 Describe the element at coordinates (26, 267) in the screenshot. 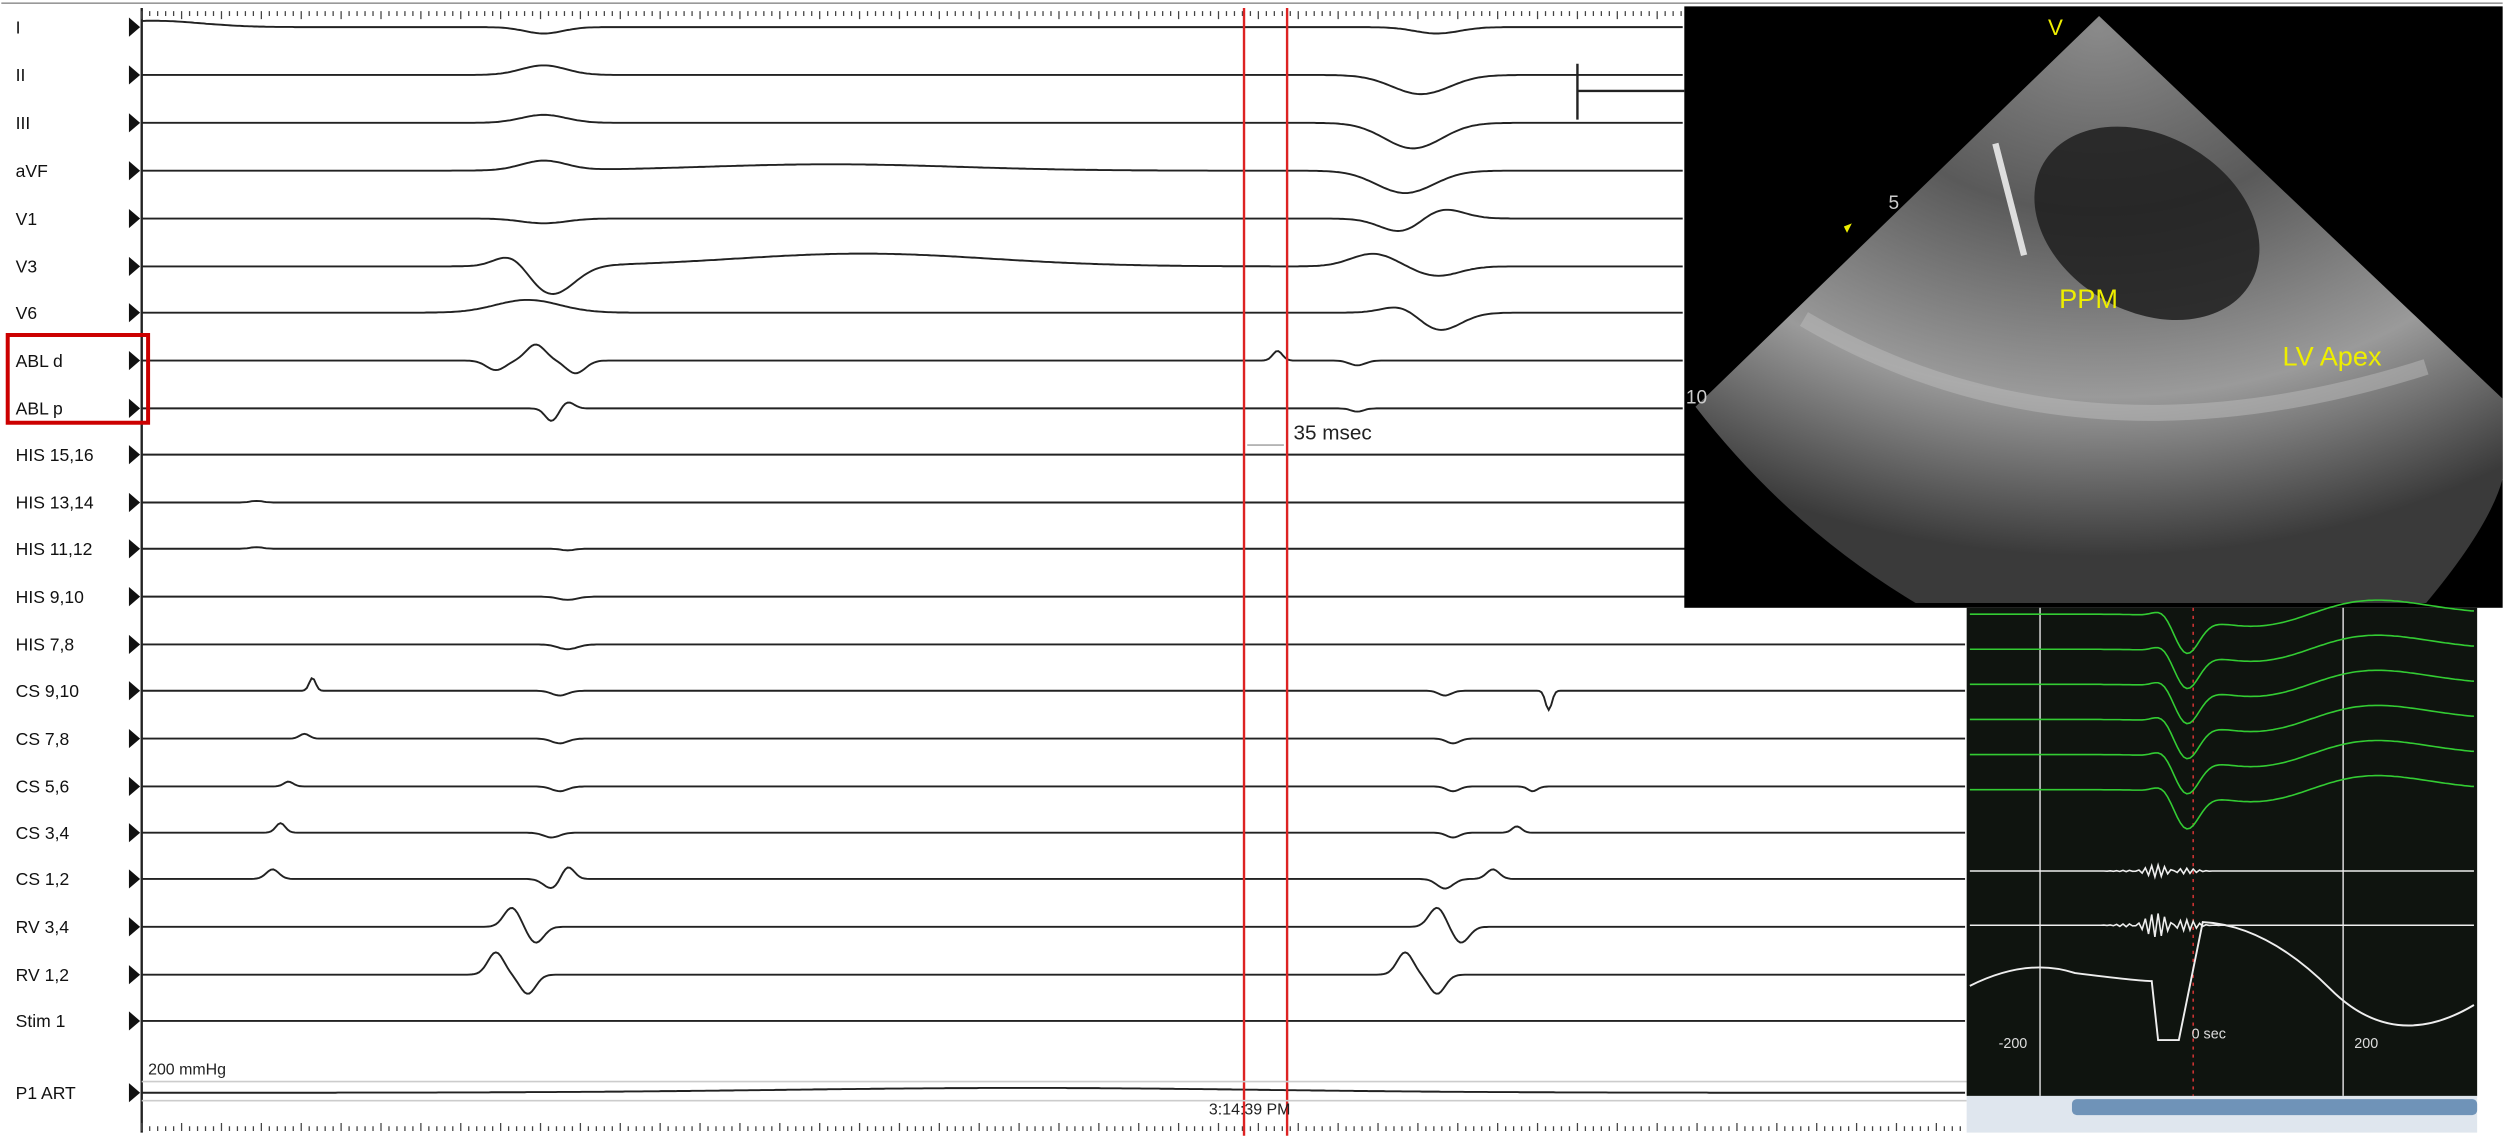

I see `channel-label: V3` at that location.